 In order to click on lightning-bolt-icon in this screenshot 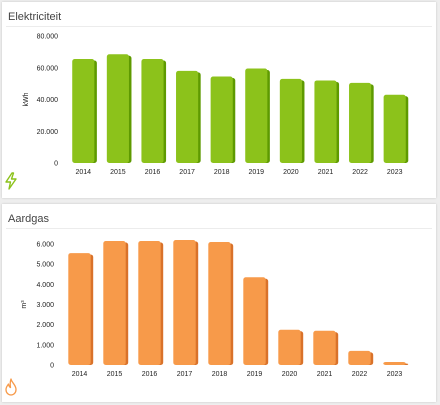, I will do `click(11, 181)`.